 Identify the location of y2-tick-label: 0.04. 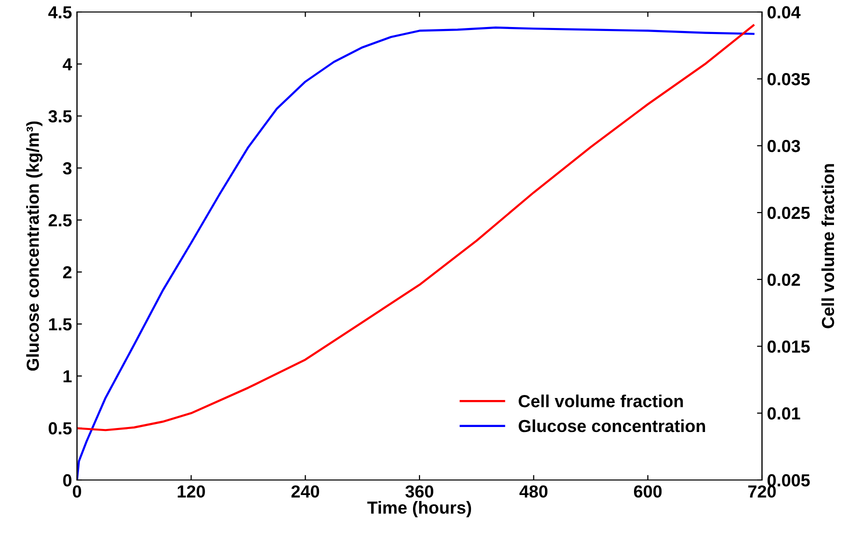
(784, 12).